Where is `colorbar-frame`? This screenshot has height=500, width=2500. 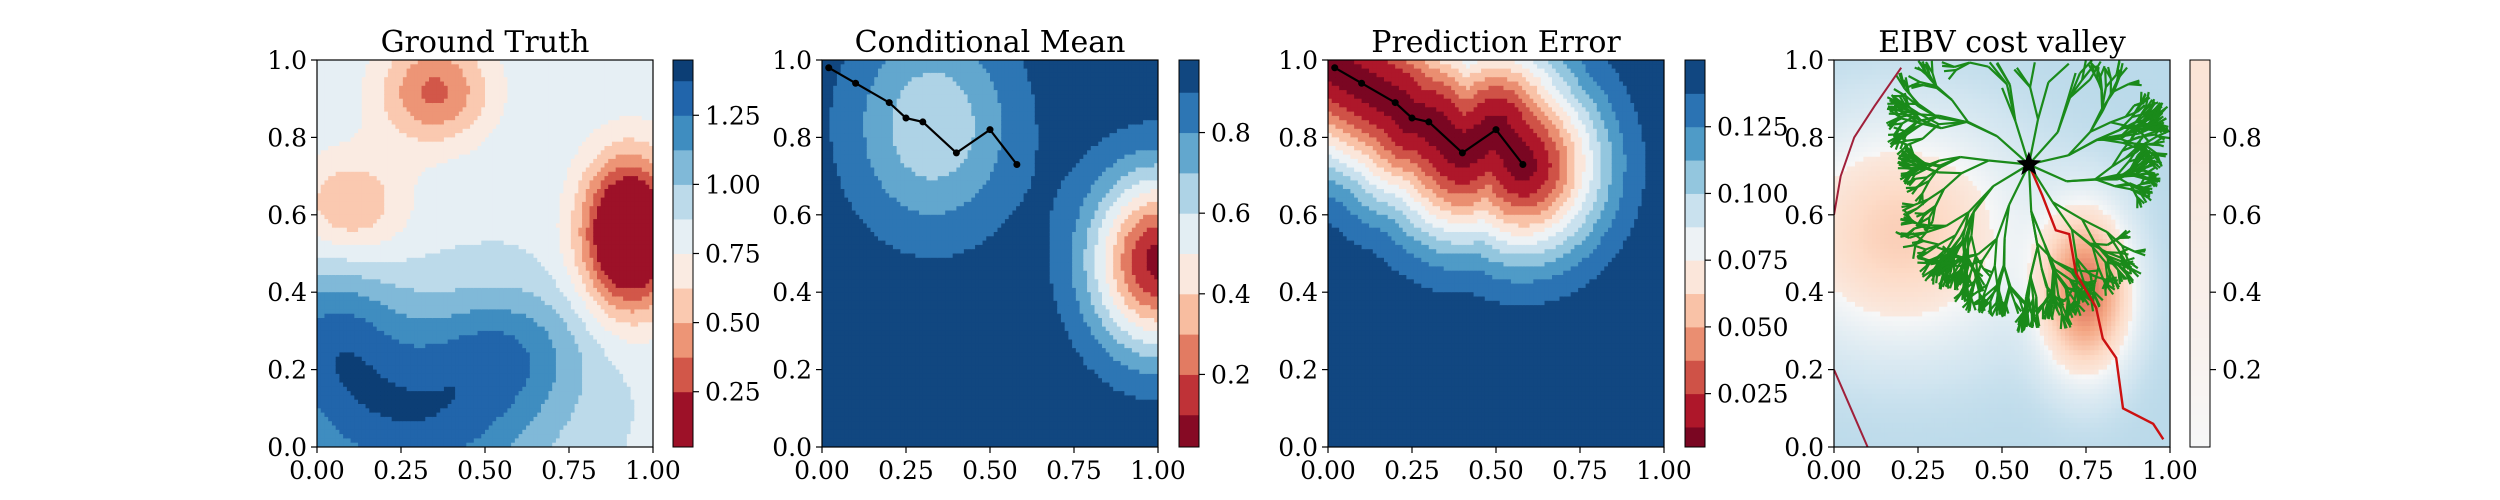
colorbar-frame is located at coordinates (1189, 253).